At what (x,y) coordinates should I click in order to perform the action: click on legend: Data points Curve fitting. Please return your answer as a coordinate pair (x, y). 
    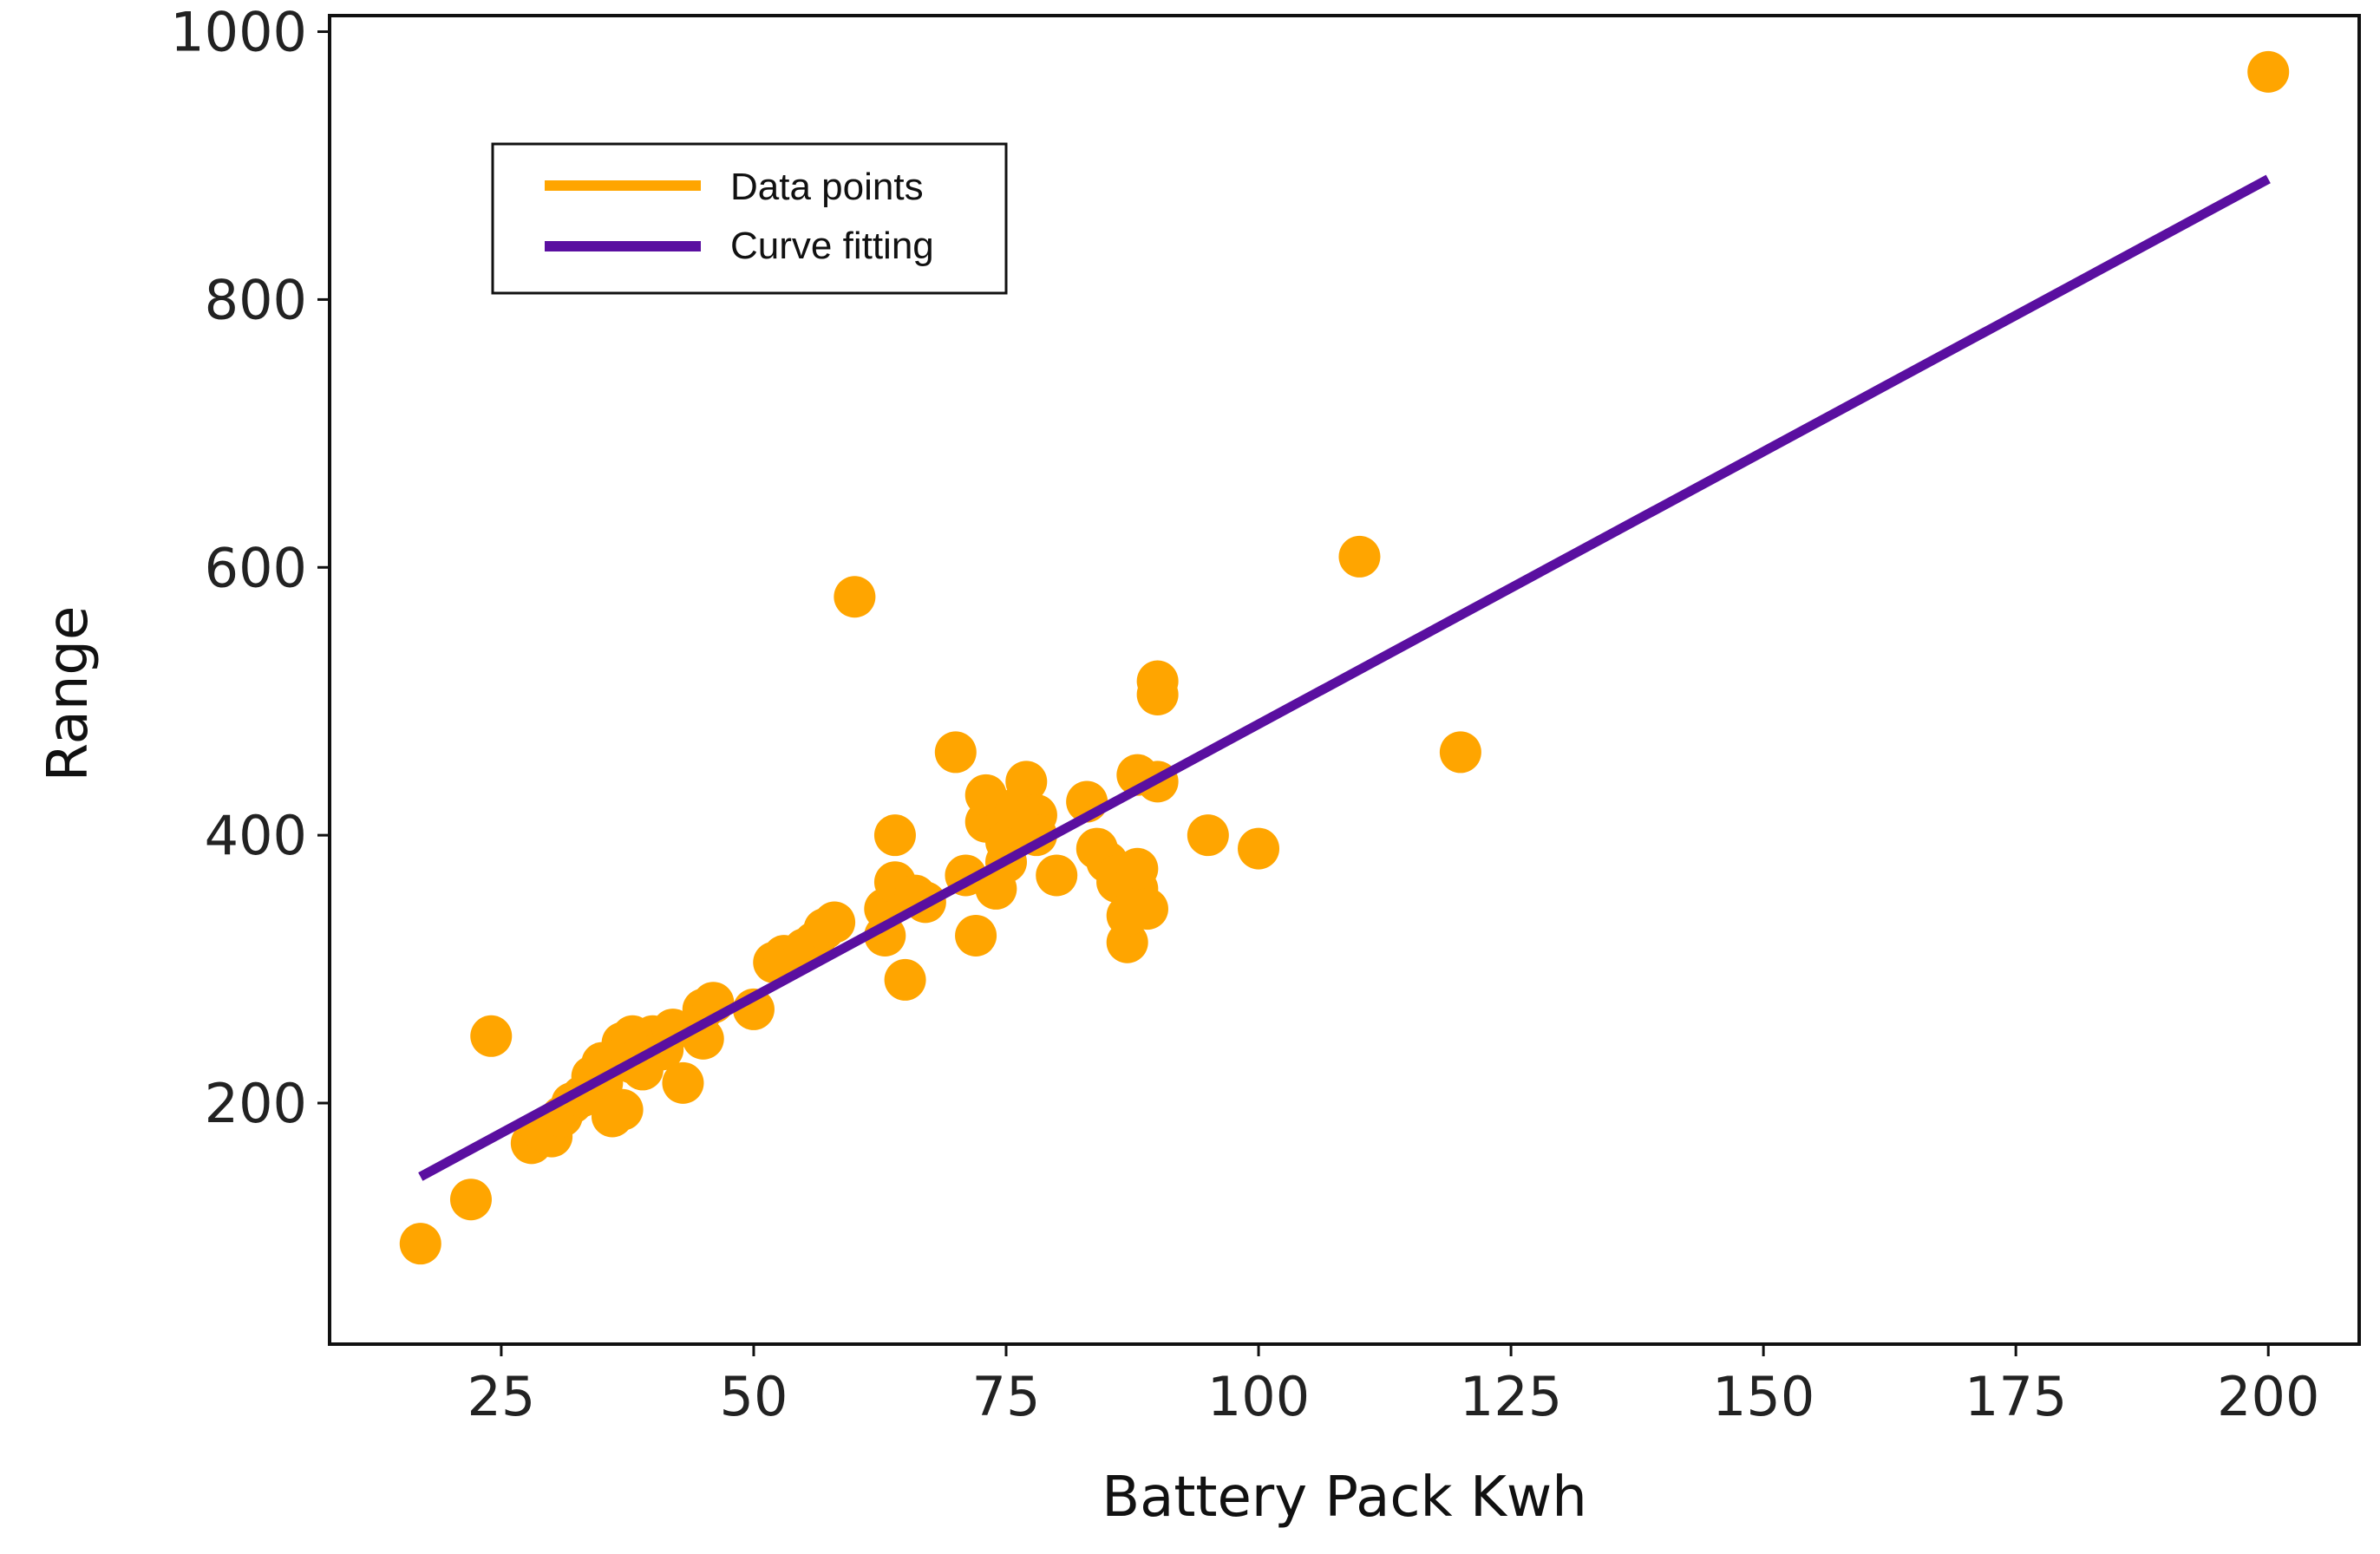
    Looking at the image, I should click on (749, 218).